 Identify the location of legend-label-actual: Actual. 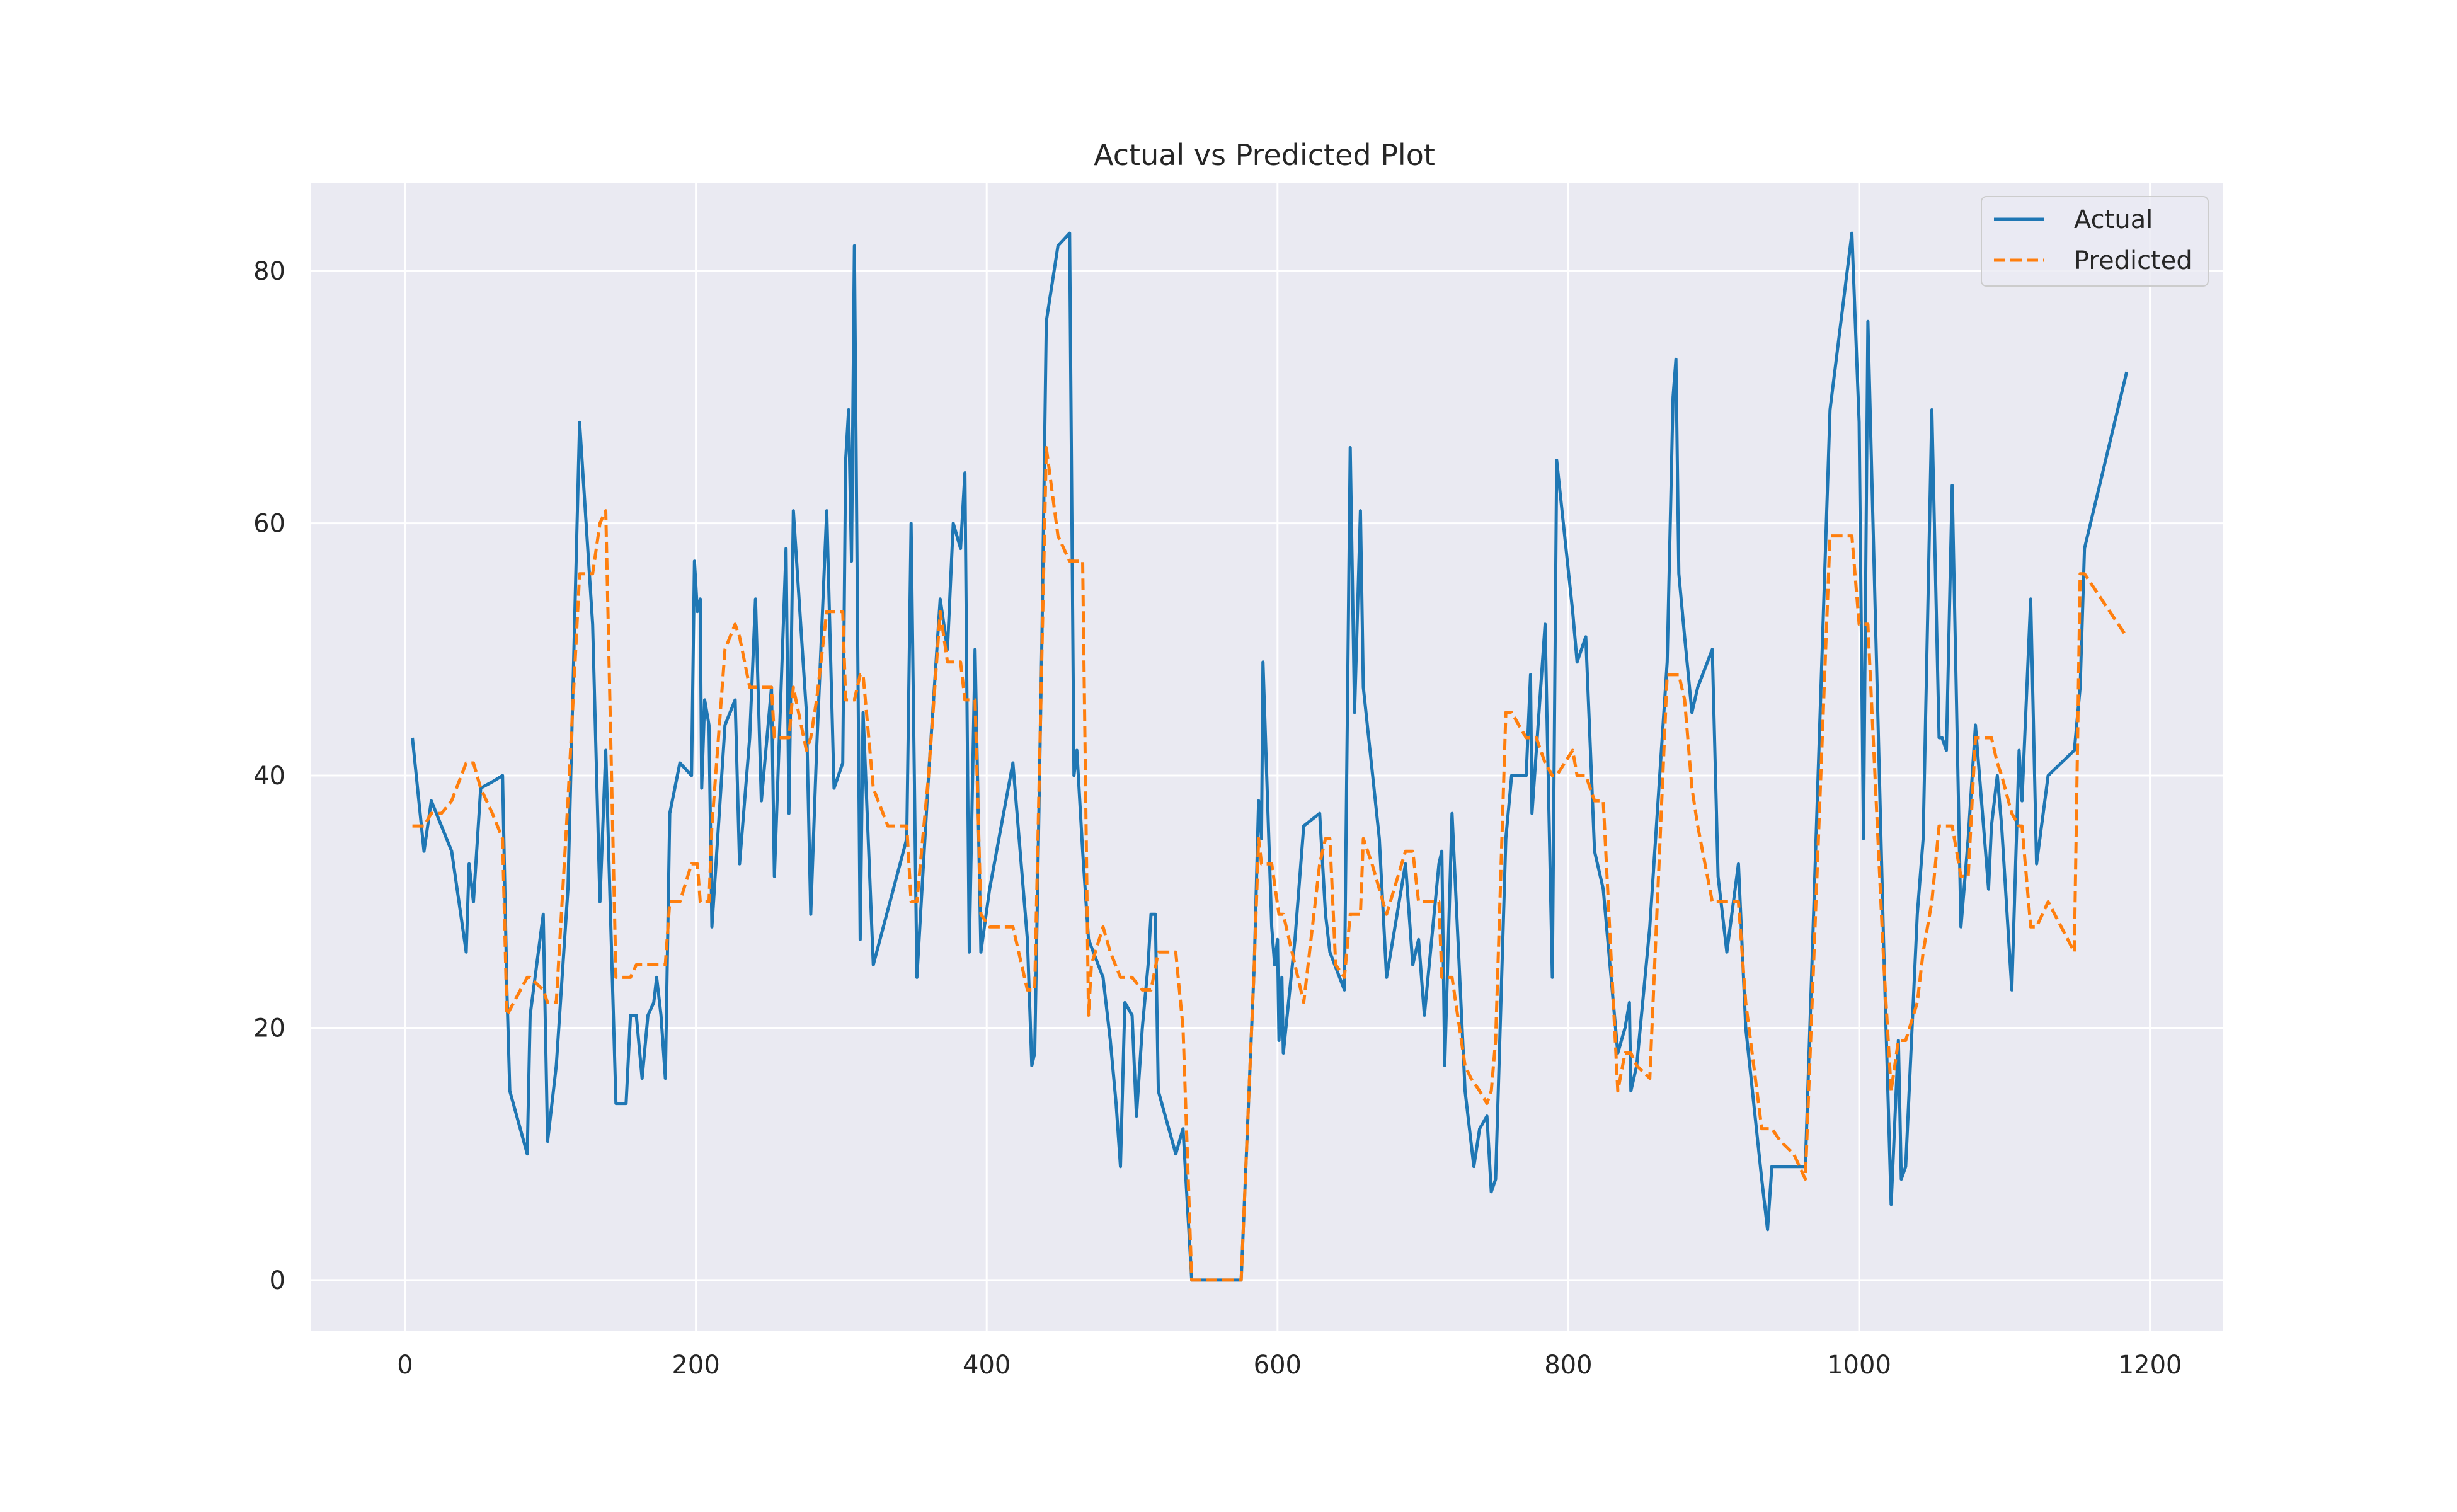
(2113, 219).